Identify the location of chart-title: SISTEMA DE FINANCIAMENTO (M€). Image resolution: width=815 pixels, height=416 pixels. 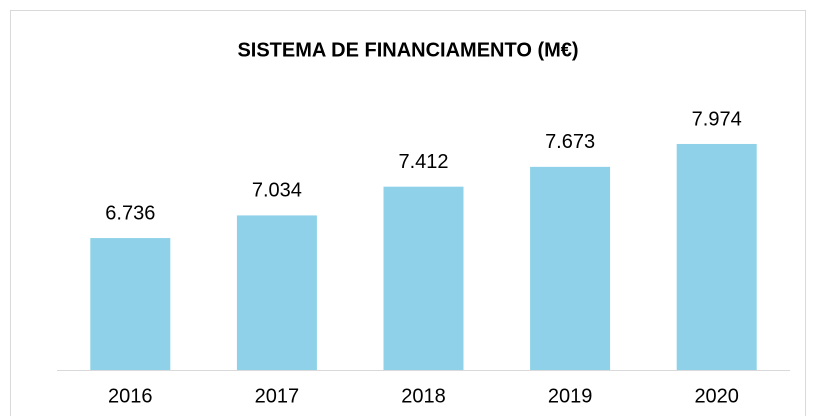
(407, 50).